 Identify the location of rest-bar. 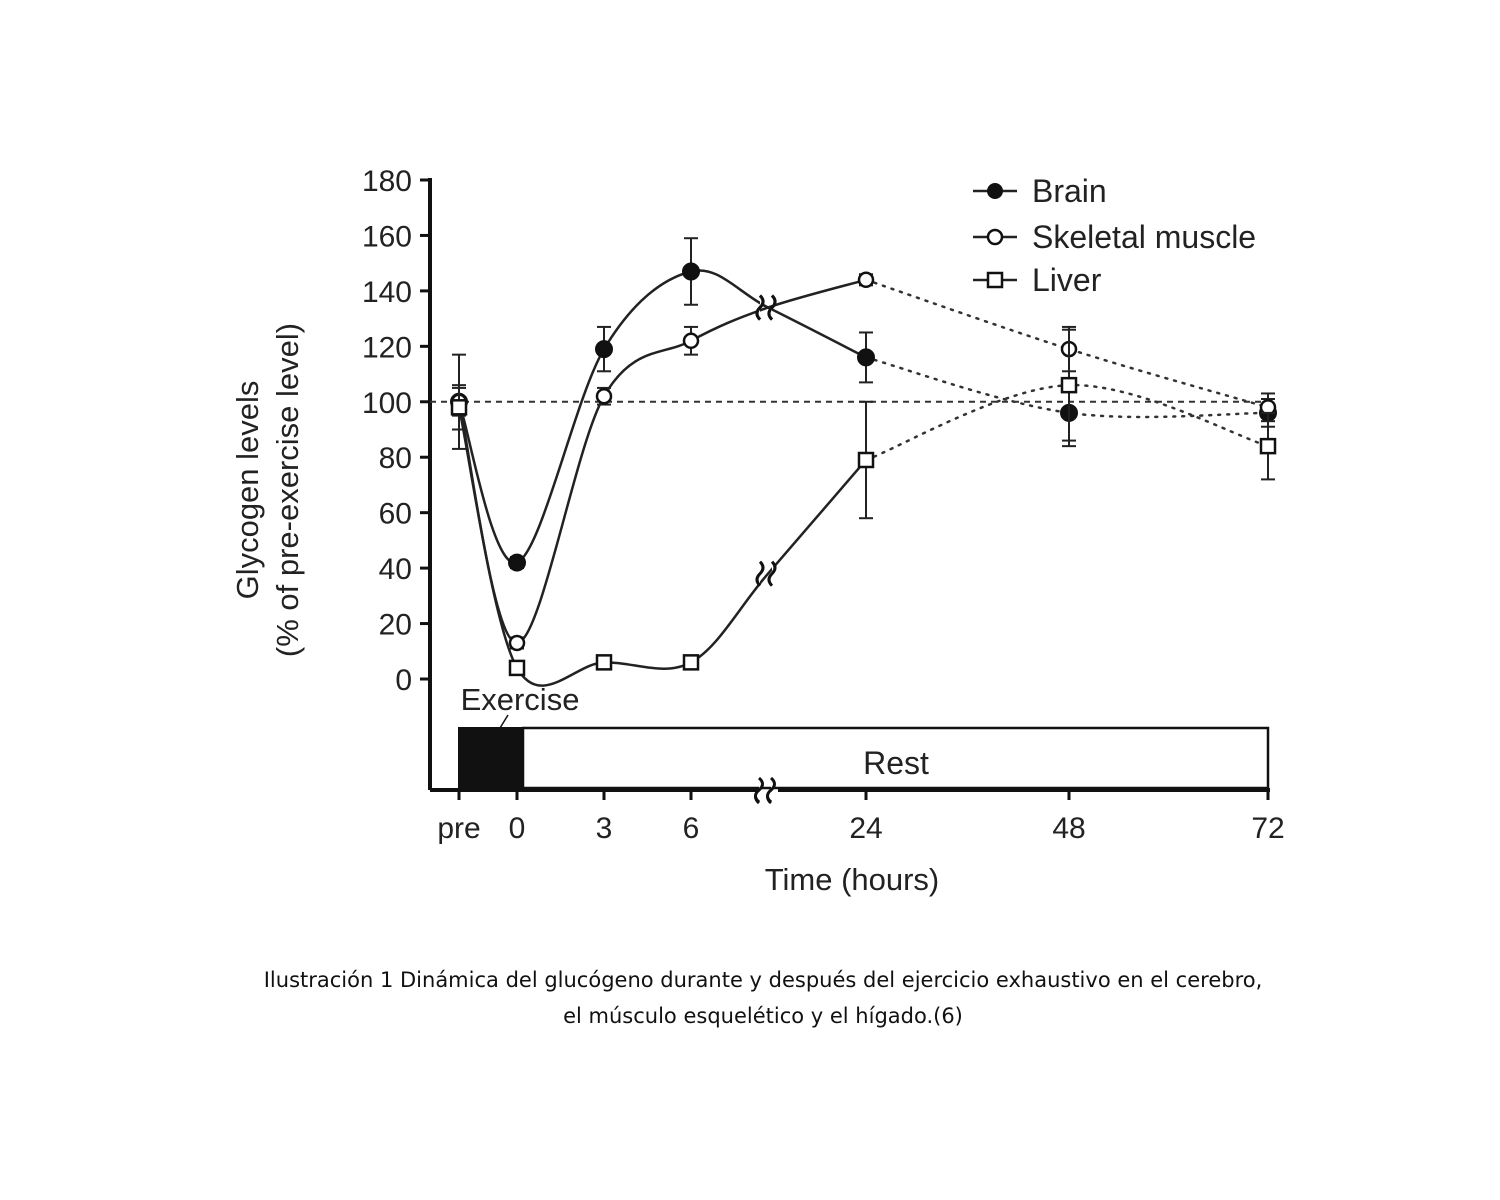
(895, 758).